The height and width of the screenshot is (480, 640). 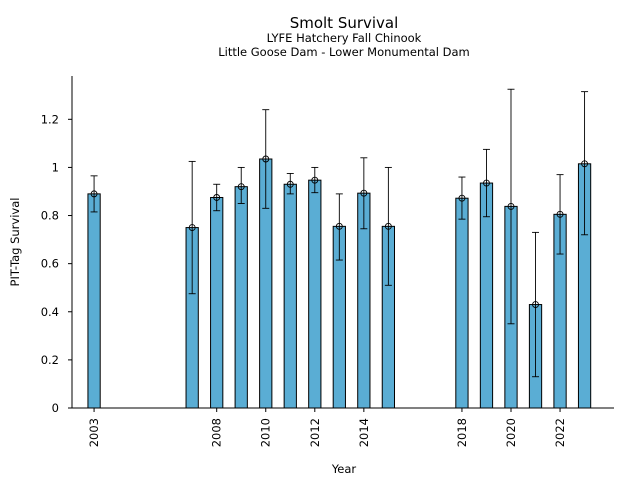 I want to click on error-bar-2003, so click(x=94, y=194).